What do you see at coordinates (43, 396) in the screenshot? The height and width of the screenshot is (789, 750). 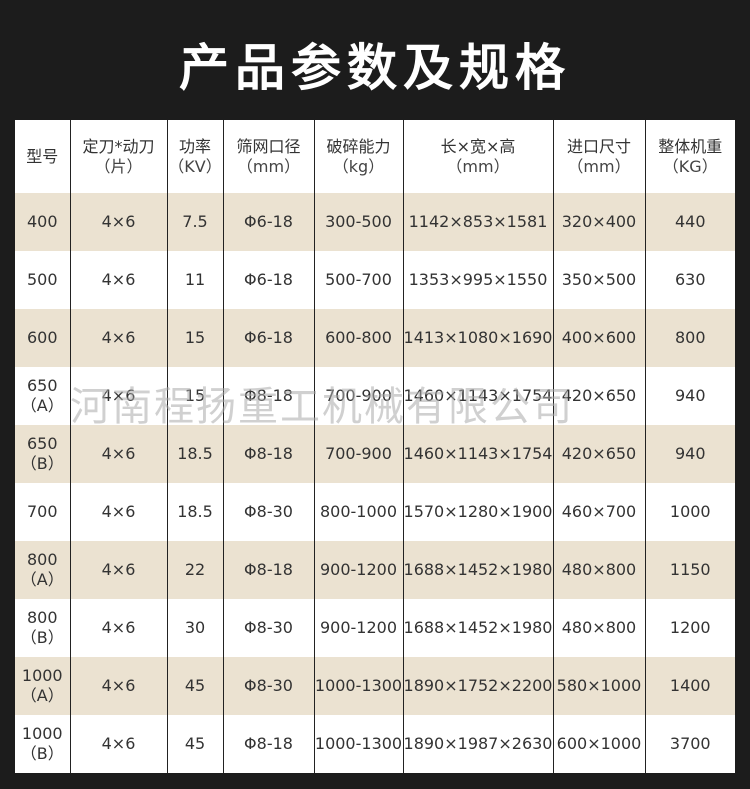 I see `cell-model: 650 （A）` at bounding box center [43, 396].